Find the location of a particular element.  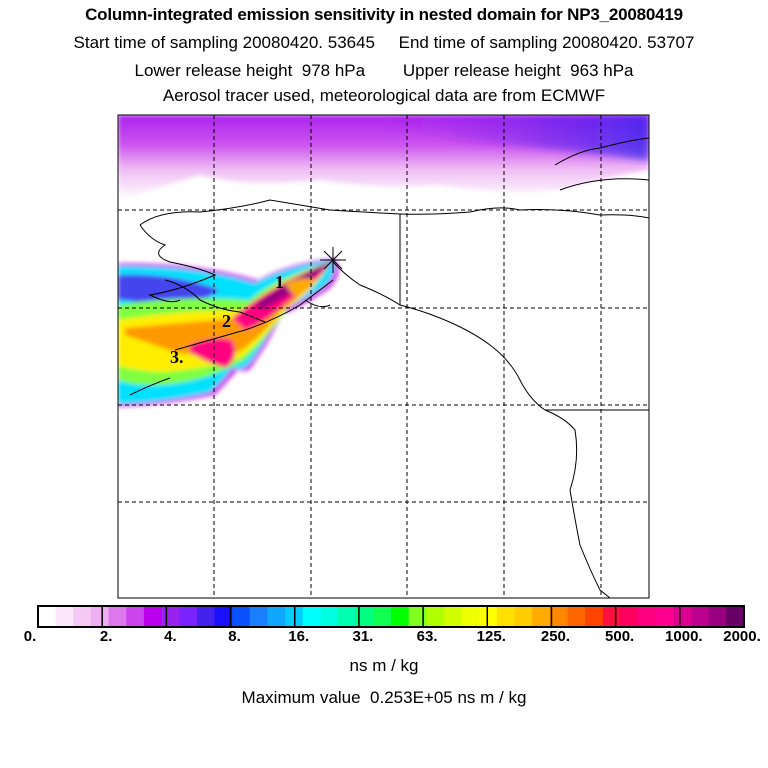

colorbar-tick-label: 250. is located at coordinates (555, 636).